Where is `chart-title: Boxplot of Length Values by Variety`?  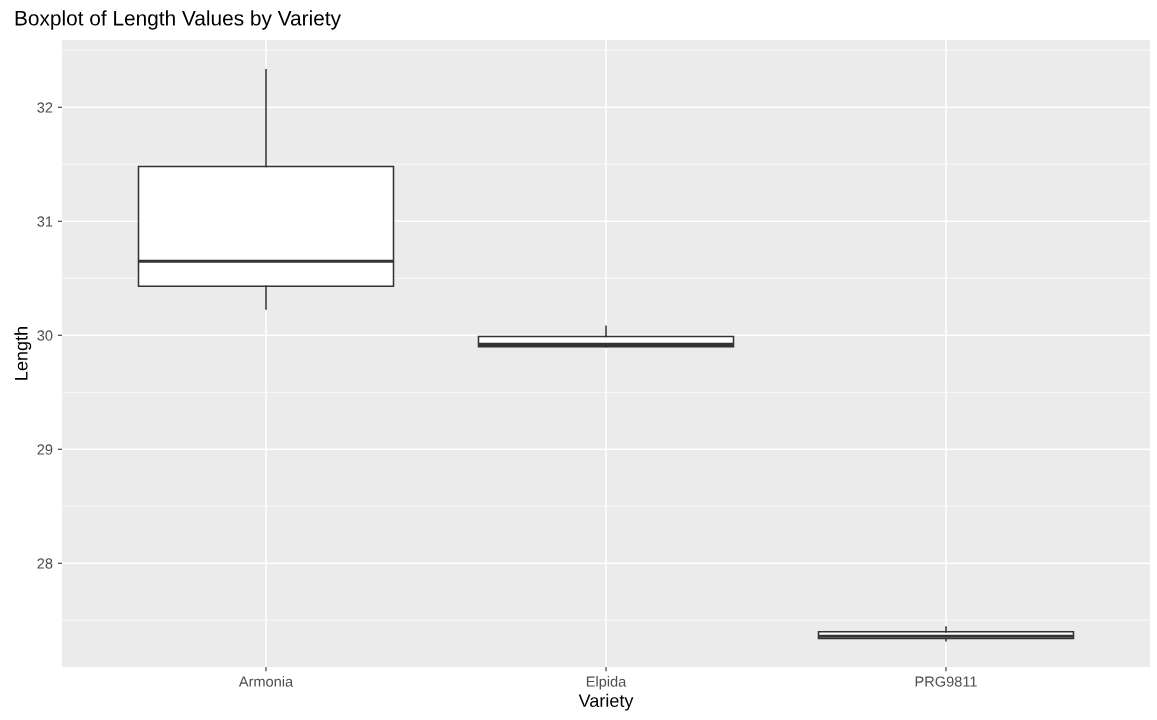 chart-title: Boxplot of Length Values by Variety is located at coordinates (178, 20).